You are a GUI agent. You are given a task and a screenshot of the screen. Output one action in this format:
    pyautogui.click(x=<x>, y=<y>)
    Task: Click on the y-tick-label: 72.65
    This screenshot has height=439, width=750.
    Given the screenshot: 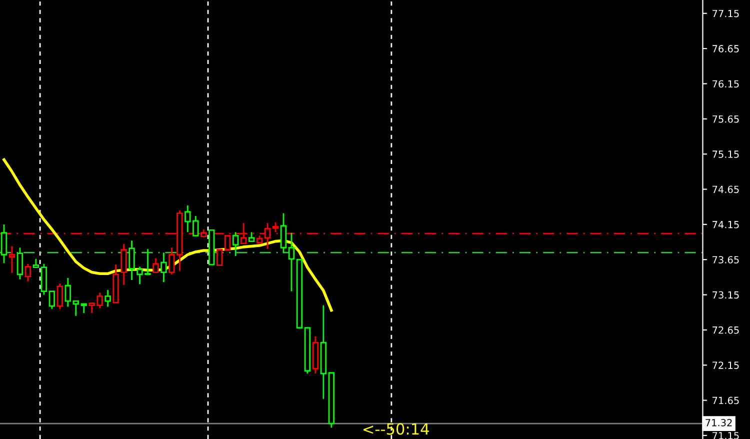 What is the action you would take?
    pyautogui.click(x=725, y=330)
    